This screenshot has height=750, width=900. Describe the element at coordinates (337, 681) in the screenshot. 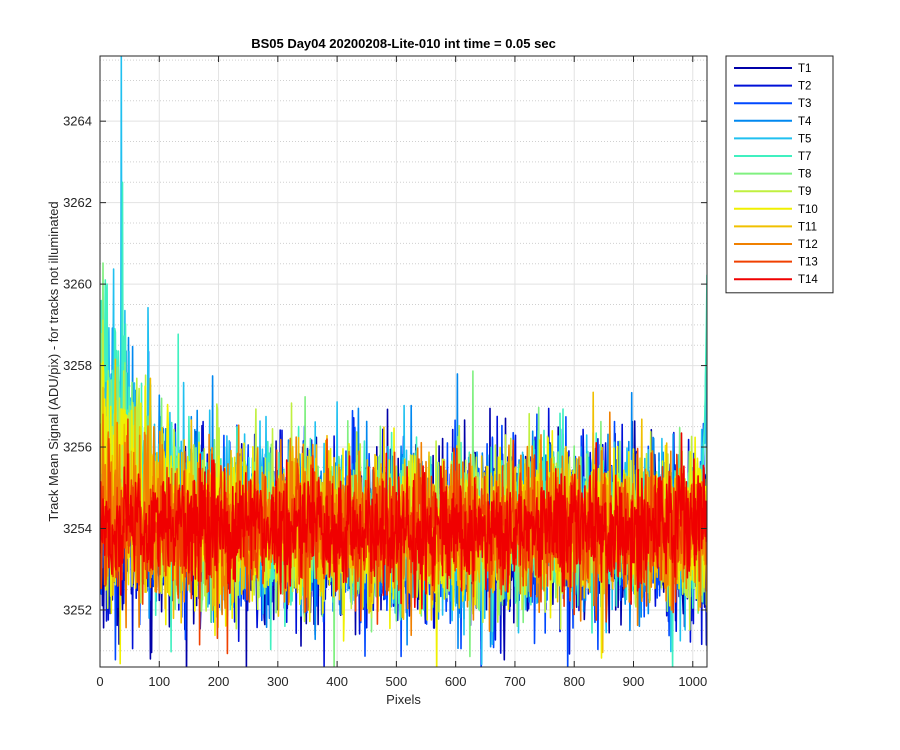

I see `x-tick-label: 400` at that location.